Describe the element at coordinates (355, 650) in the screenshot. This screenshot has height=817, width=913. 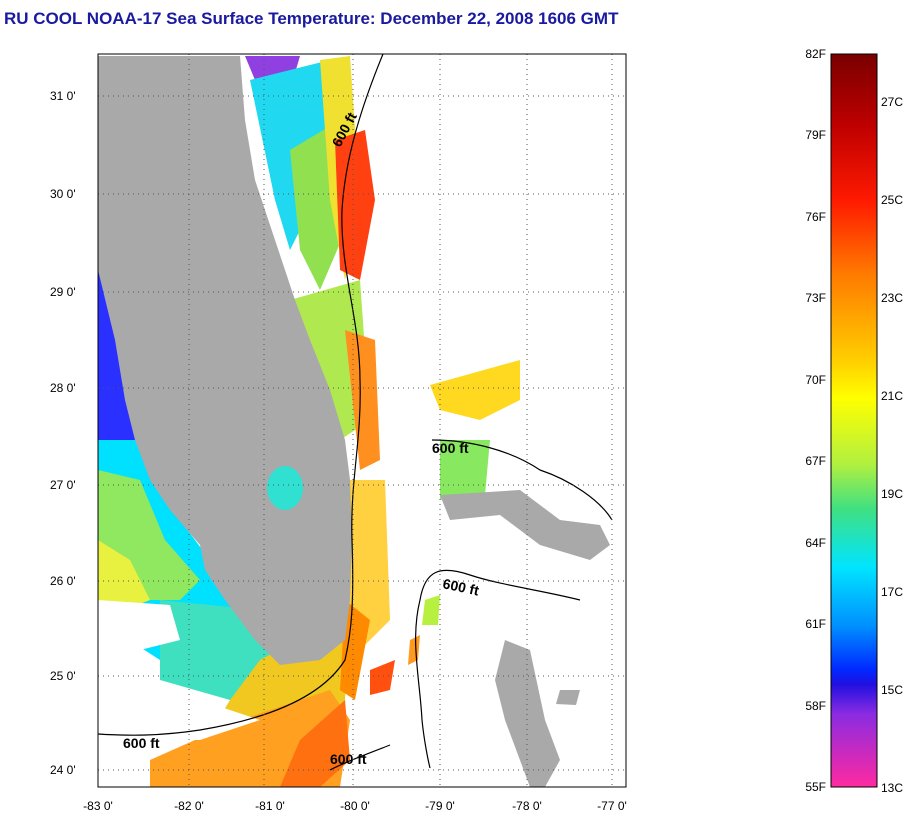
I see `gulfstream-sst-orange` at that location.